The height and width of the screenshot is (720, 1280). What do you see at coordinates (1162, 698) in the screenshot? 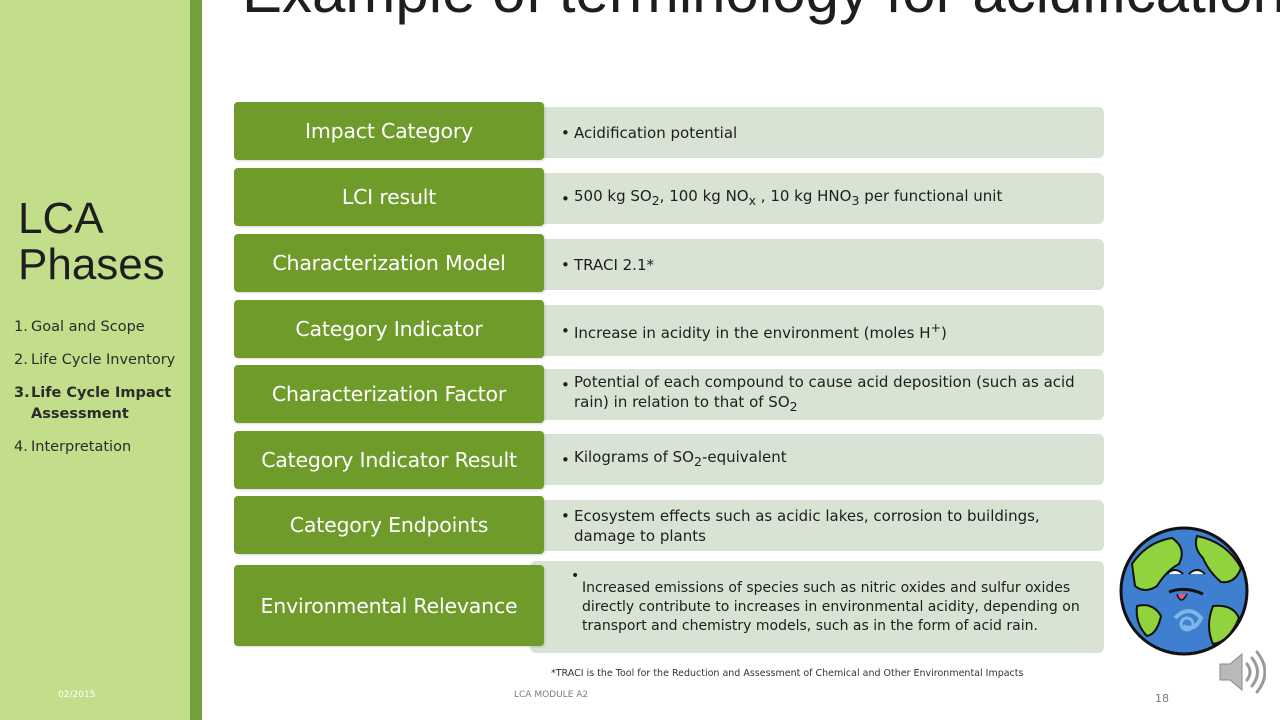
I see `page-number: 18` at bounding box center [1162, 698].